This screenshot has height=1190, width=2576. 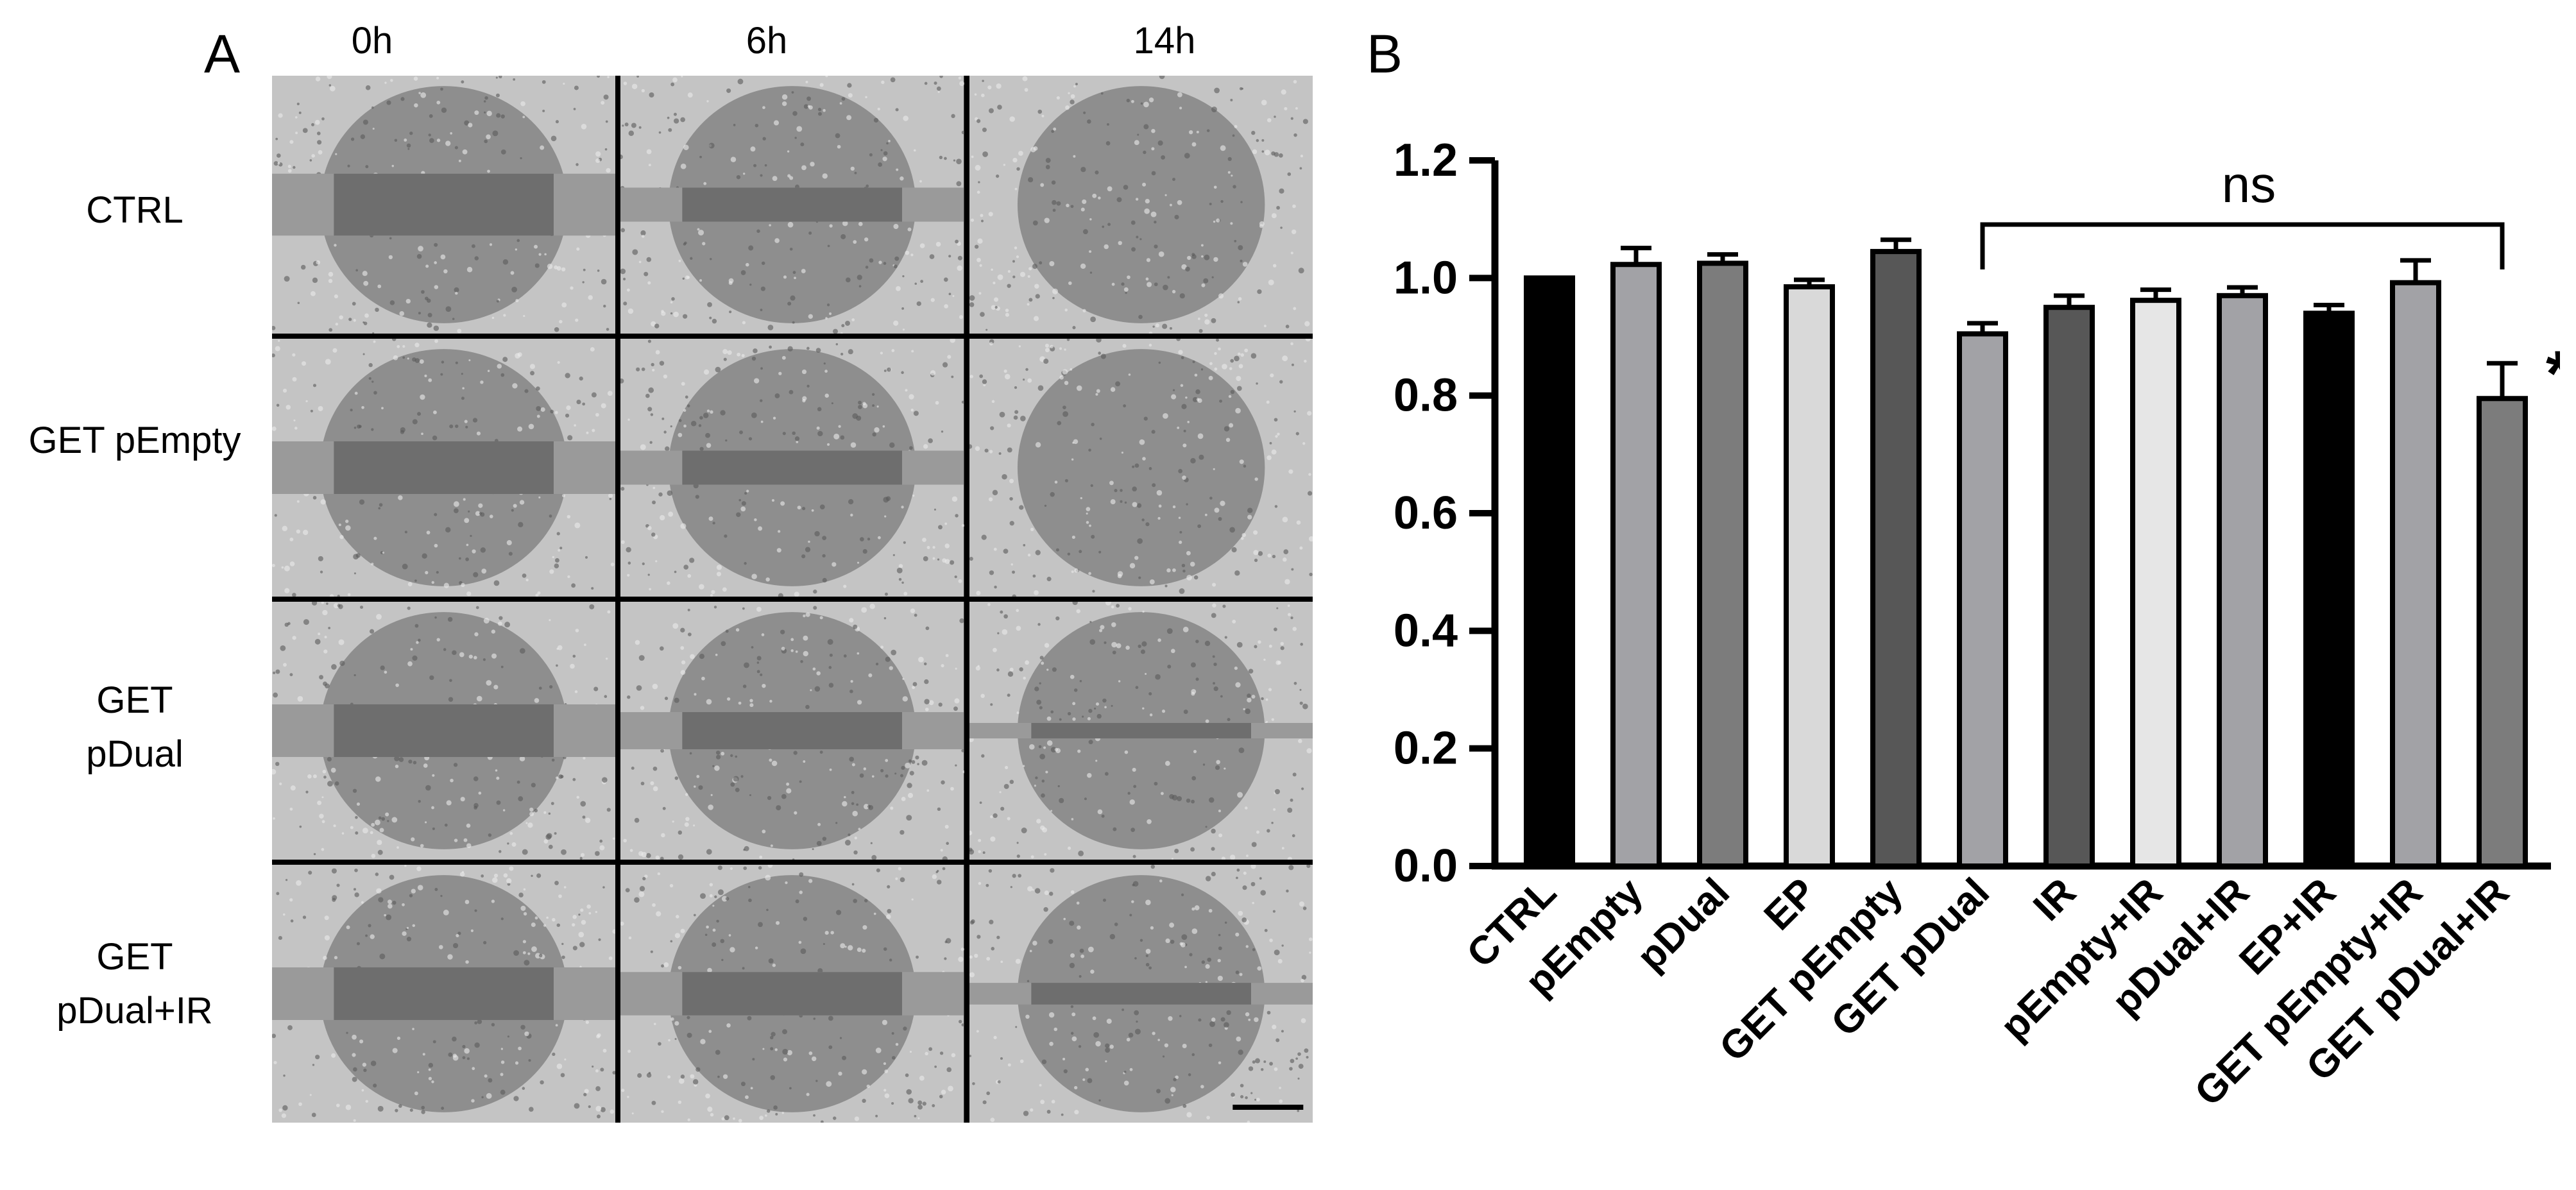 I want to click on time-label-0h: 0h, so click(x=372, y=41).